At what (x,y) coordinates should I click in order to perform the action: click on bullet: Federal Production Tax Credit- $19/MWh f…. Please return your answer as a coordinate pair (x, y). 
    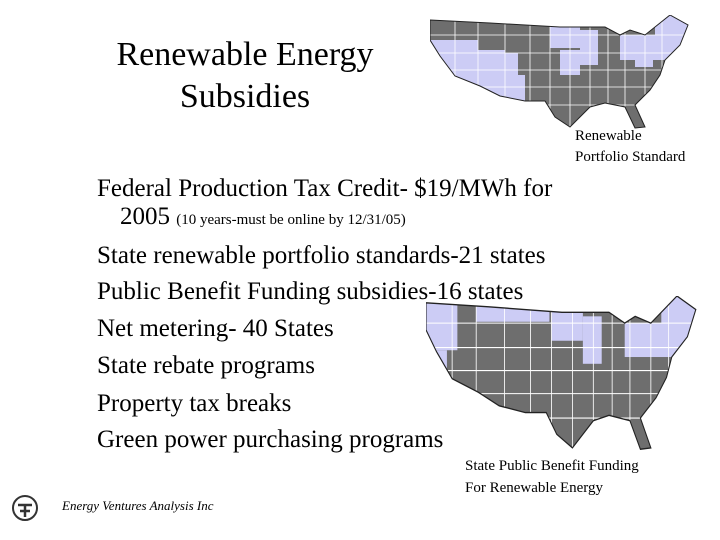
    Looking at the image, I should click on (325, 188).